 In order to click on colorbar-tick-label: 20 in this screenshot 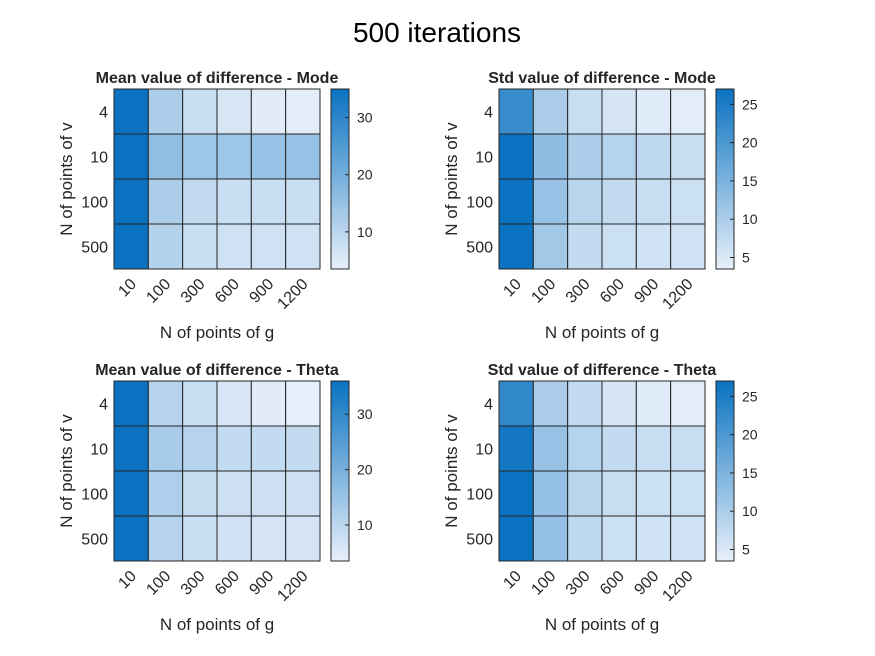, I will do `click(365, 470)`.